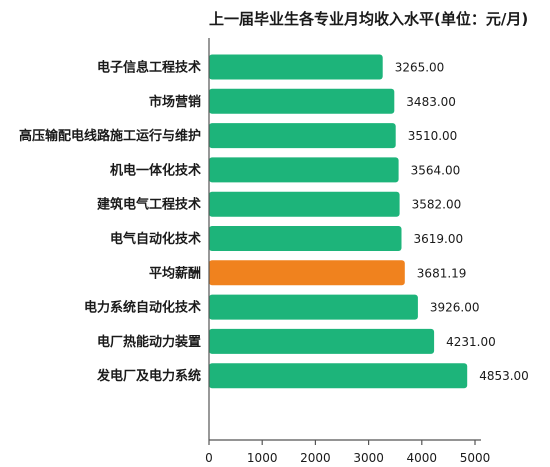  I want to click on value-label: 4853.00, so click(504, 376).